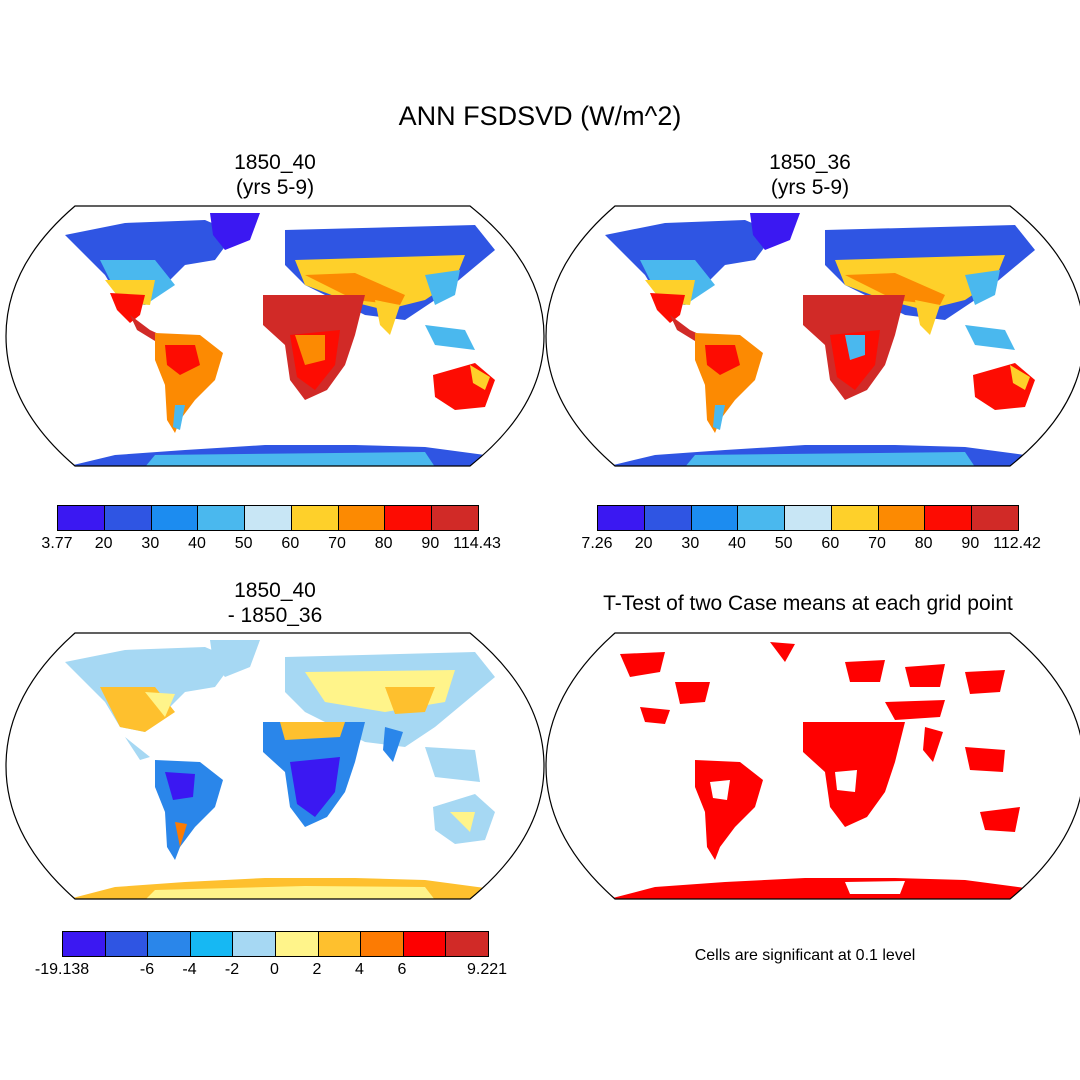 The image size is (1080, 1080). Describe the element at coordinates (812, 766) in the screenshot. I see `map-panel4` at that location.